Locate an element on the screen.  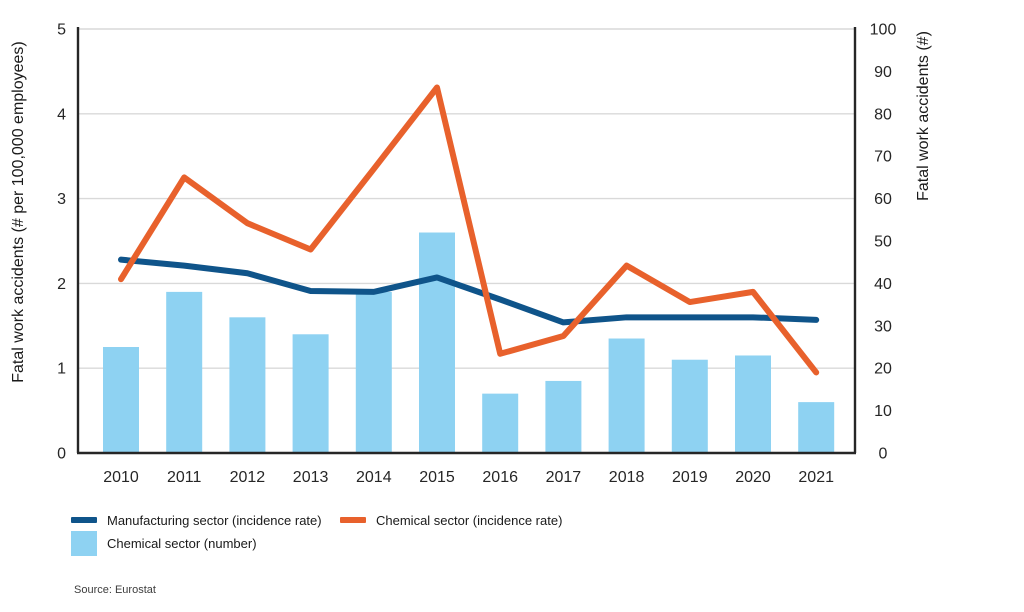
x-axis-label: 2017 is located at coordinates (564, 477).